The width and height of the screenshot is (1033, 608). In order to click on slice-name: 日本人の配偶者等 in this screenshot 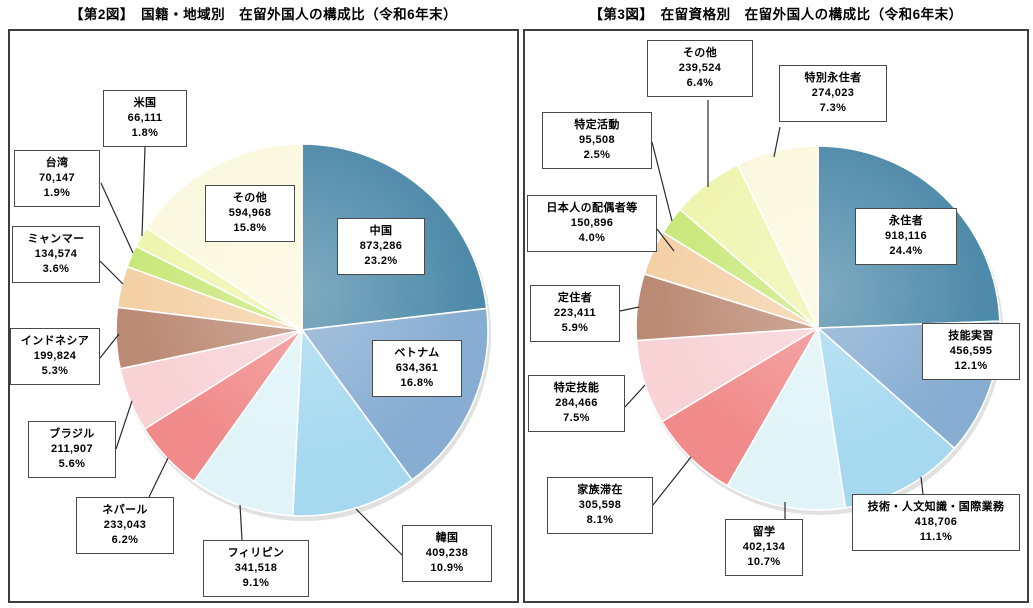, I will do `click(592, 208)`.